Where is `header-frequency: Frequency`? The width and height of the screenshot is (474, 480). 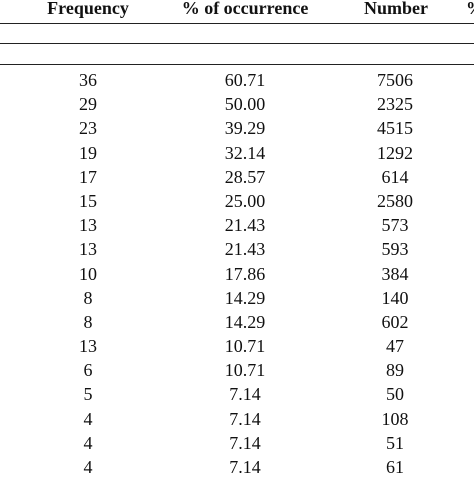 header-frequency: Frequency is located at coordinates (88, 9).